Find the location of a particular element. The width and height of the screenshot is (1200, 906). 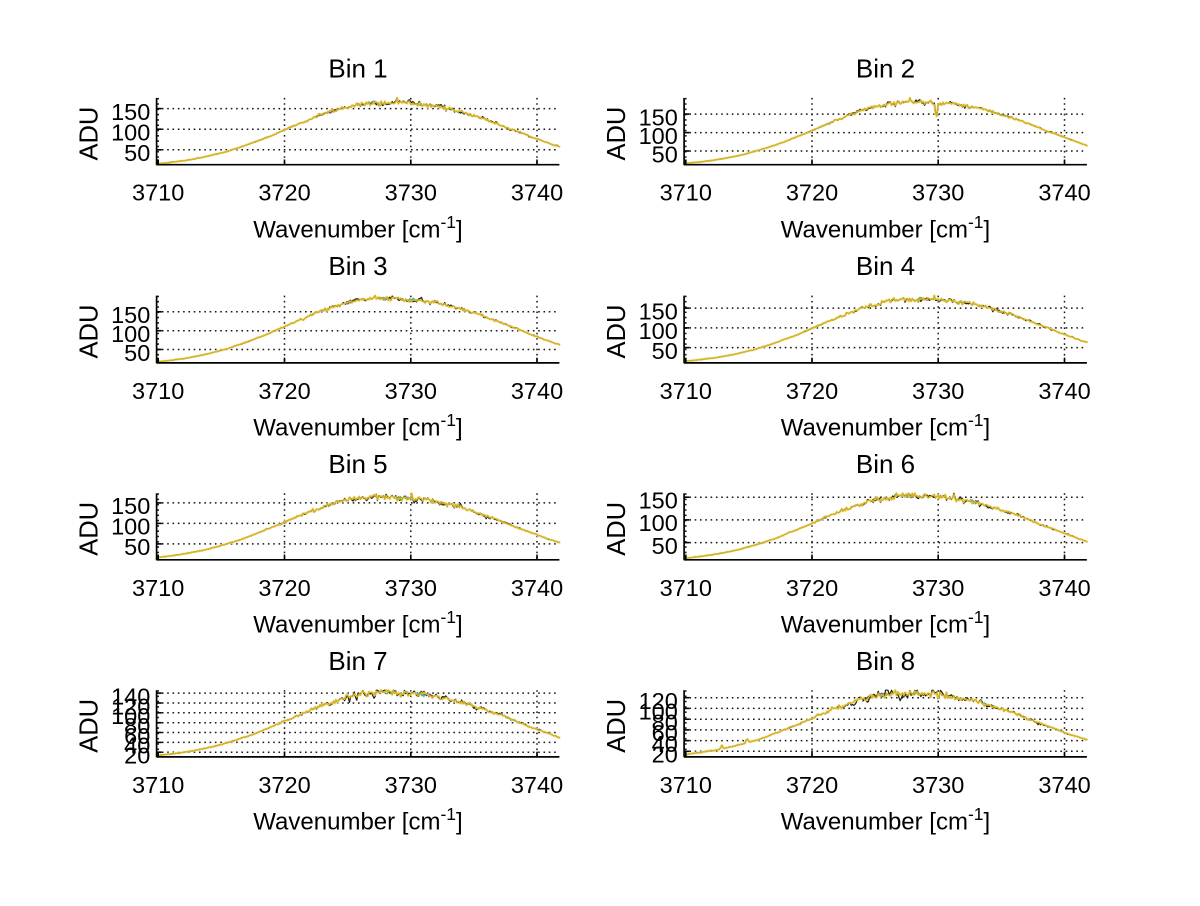

svg-text: Bin 2 is located at coordinates (885, 69).